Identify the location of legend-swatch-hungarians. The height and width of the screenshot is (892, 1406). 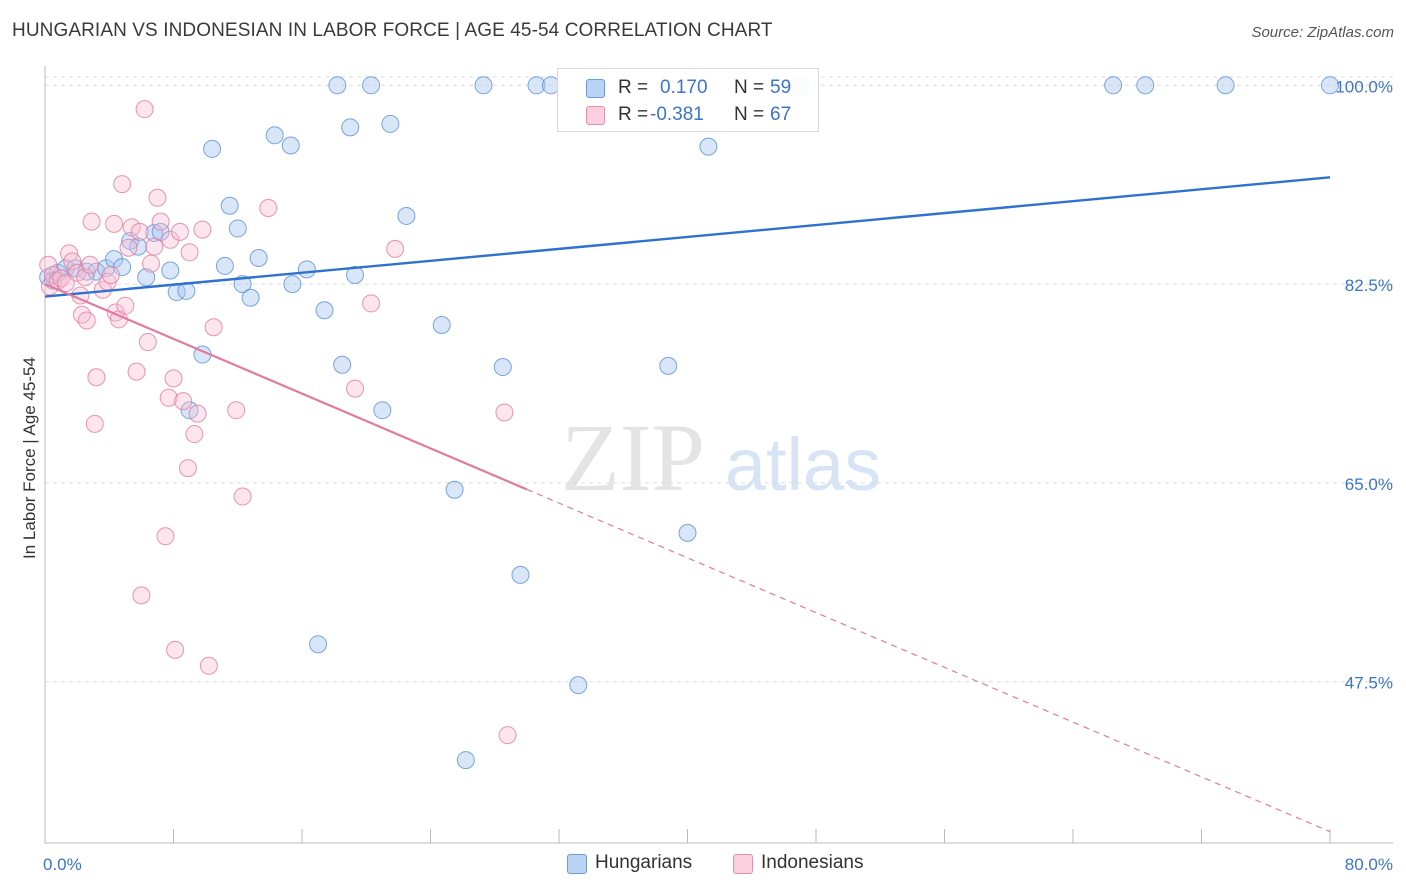
(595, 88).